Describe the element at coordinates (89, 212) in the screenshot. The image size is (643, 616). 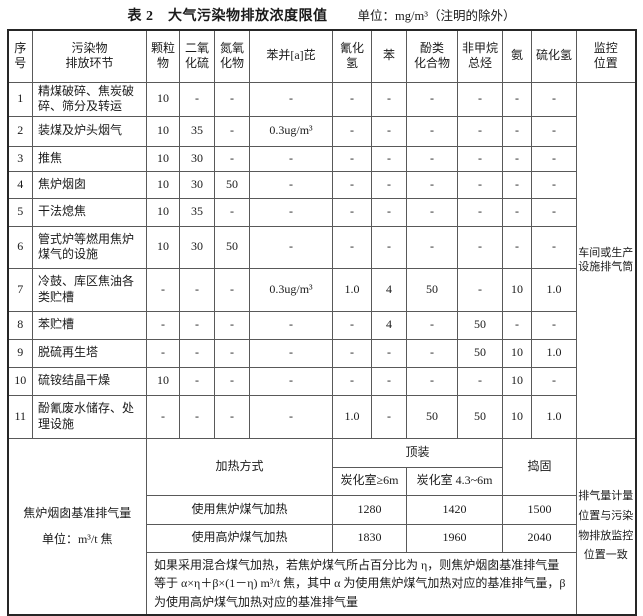
I see `process-name: 干法熄焦` at that location.